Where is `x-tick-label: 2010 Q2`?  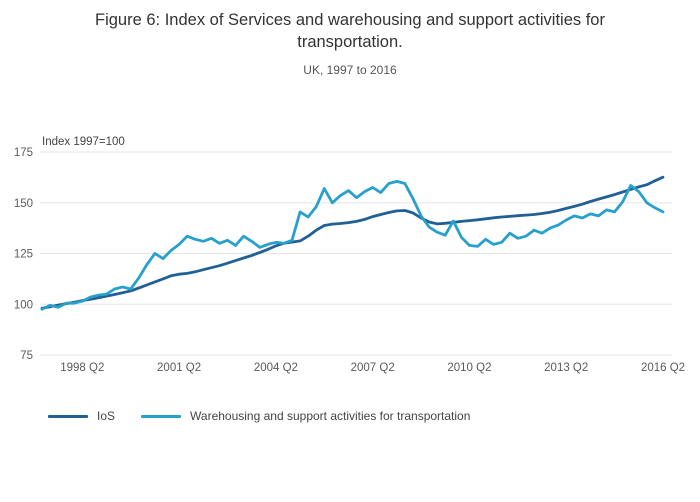
x-tick-label: 2010 Q2 is located at coordinates (469, 368).